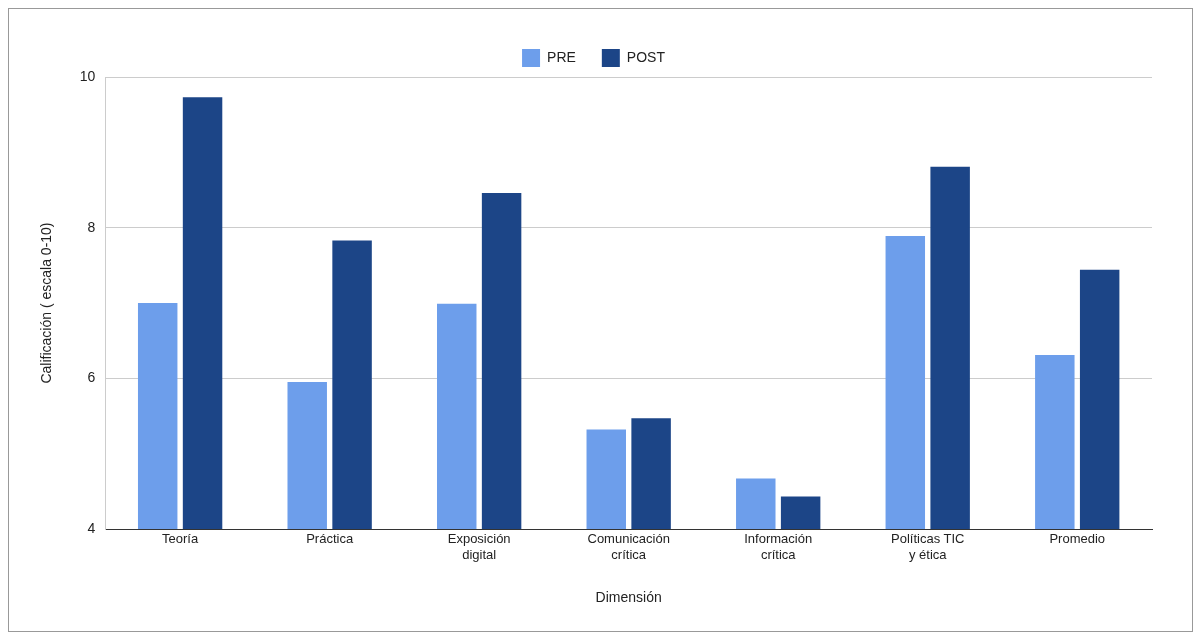 This screenshot has height=640, width=1201. Describe the element at coordinates (91, 226) in the screenshot. I see `y-tick-label: 8` at that location.